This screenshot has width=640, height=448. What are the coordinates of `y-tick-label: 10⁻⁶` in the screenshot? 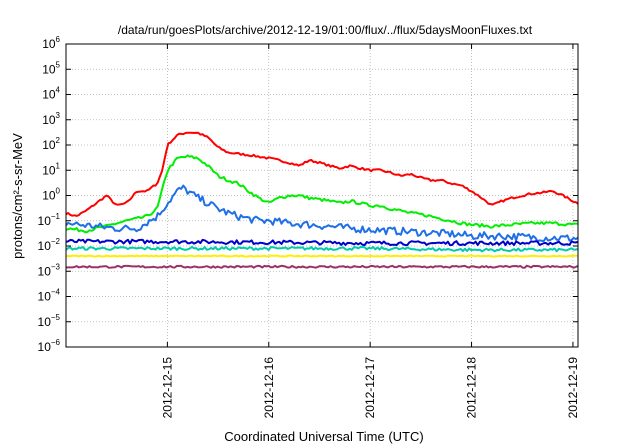 It's located at (49, 346).